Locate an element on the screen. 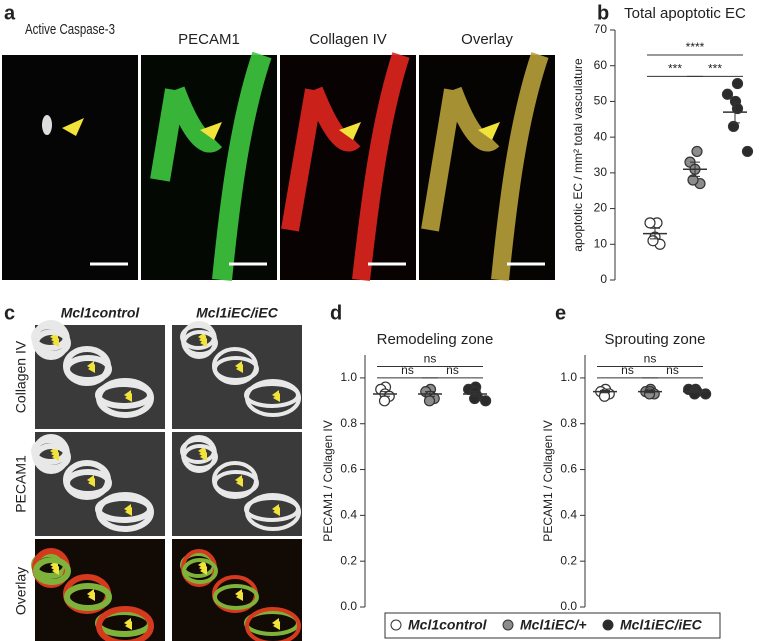 This screenshot has width=774, height=641. image-label: Active Caspase-3 is located at coordinates (70, 29).